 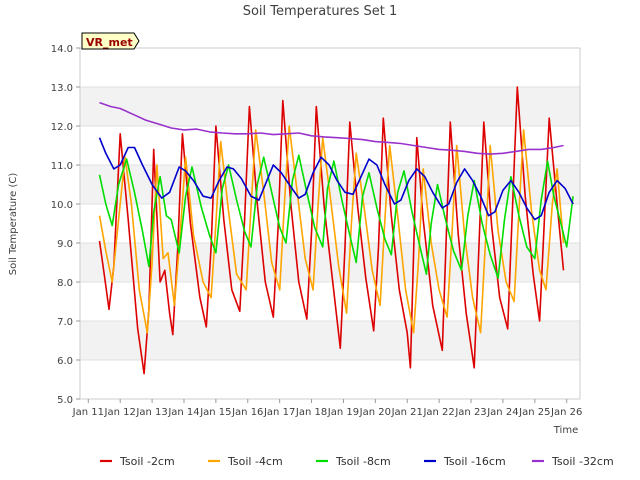 I want to click on legend-label: Tsoil -32cm, so click(x=582, y=461).